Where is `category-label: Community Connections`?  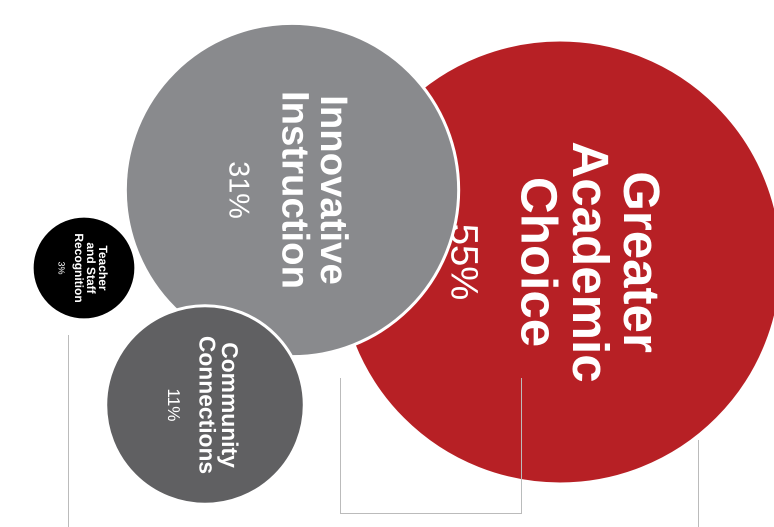
category-label: Community Connections is located at coordinates (219, 405).